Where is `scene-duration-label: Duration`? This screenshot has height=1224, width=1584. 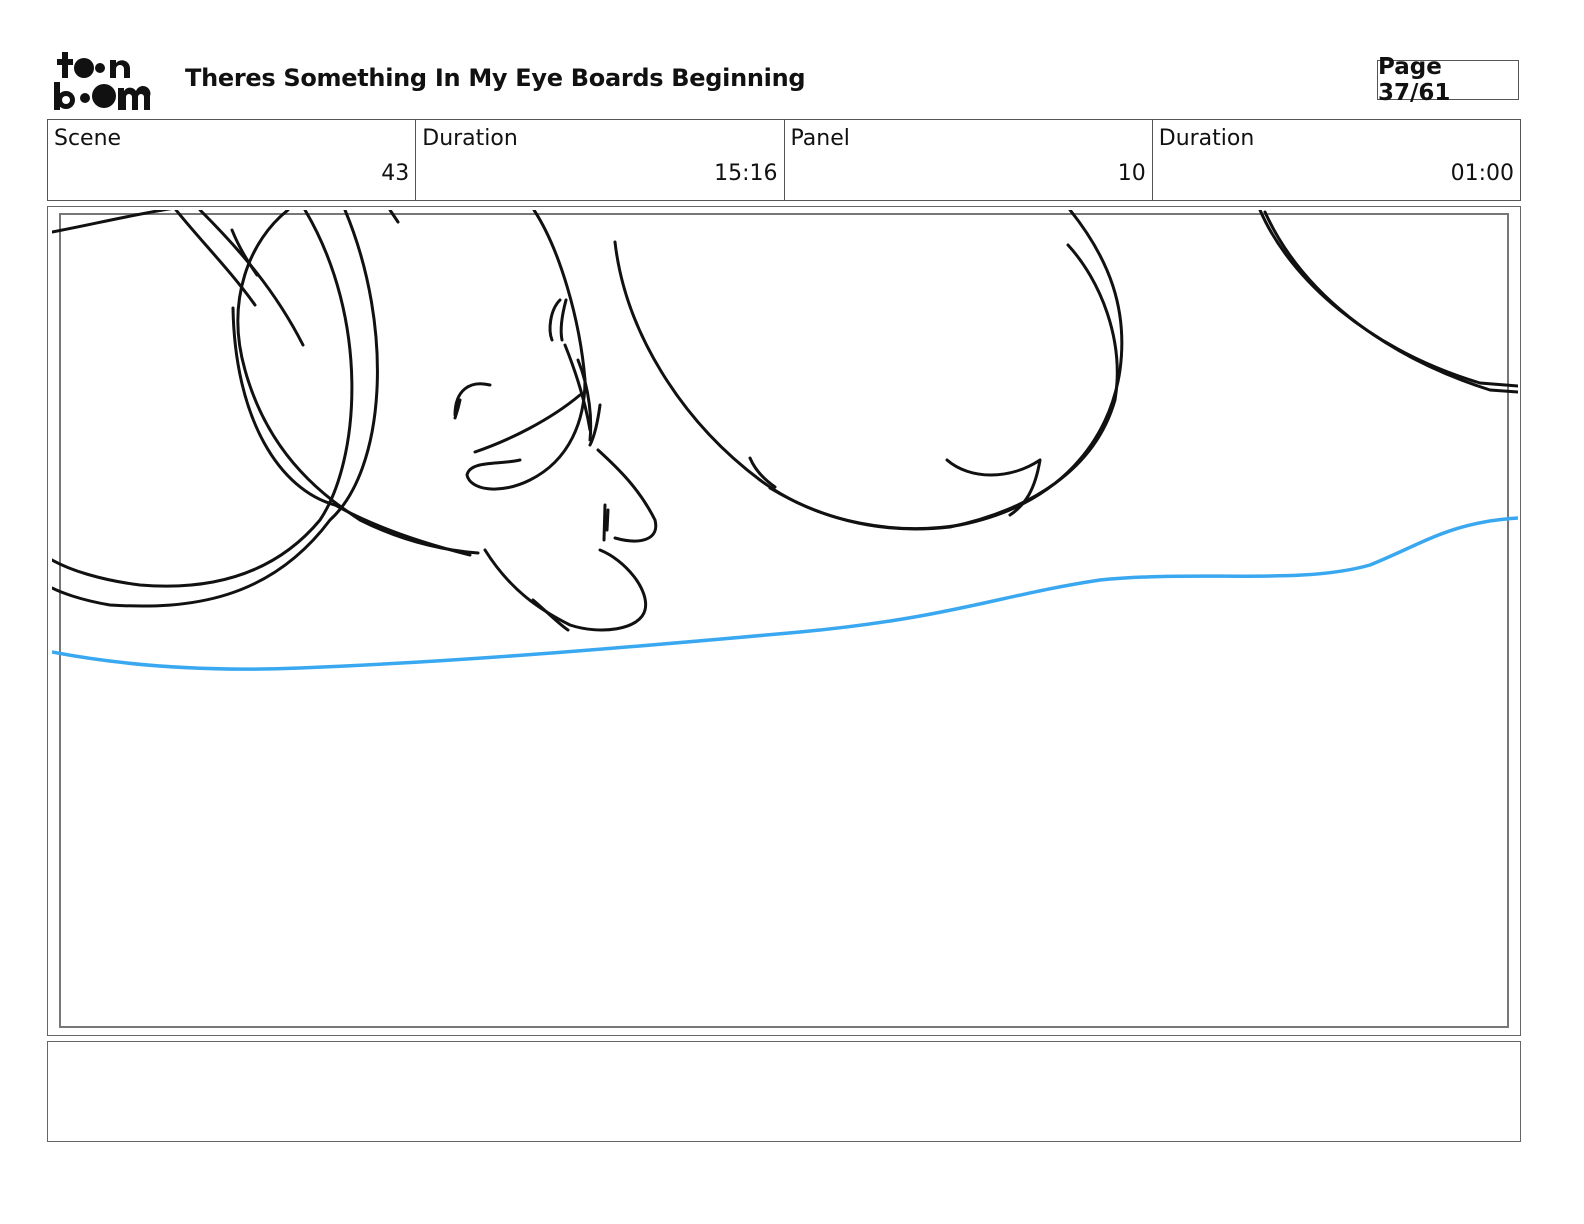
scene-duration-label: Duration is located at coordinates (470, 138).